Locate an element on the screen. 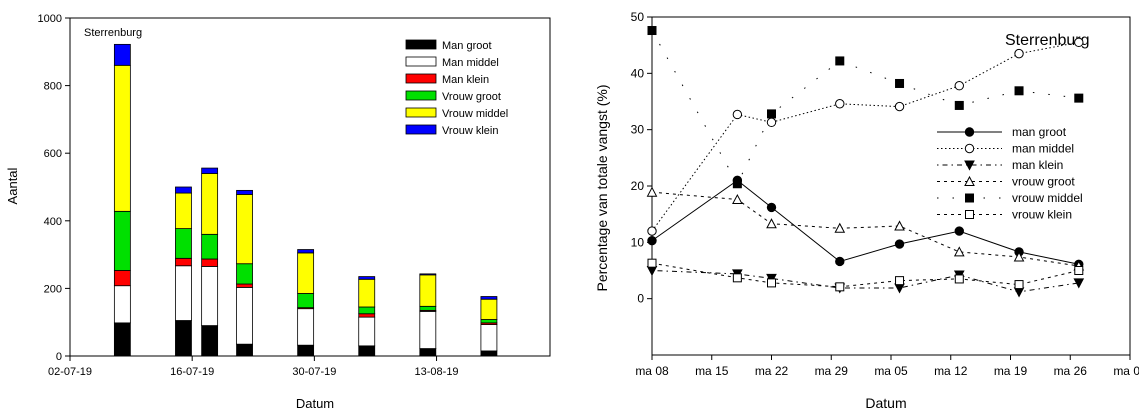  right-x-axis-label: Datum is located at coordinates (885, 402).